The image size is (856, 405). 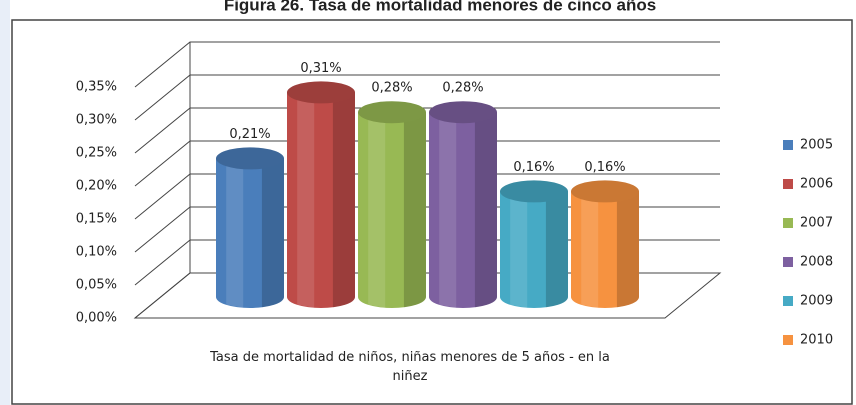 What do you see at coordinates (96, 186) in the screenshot?
I see `y-tick-label: 0,20%` at bounding box center [96, 186].